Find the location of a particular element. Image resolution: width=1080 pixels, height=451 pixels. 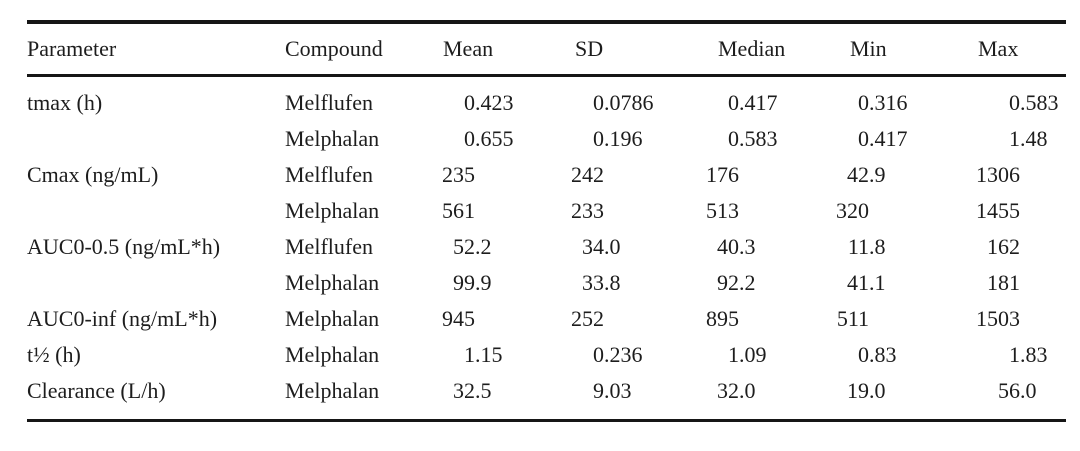

min-integer-part: 41 is located at coordinates (858, 282).